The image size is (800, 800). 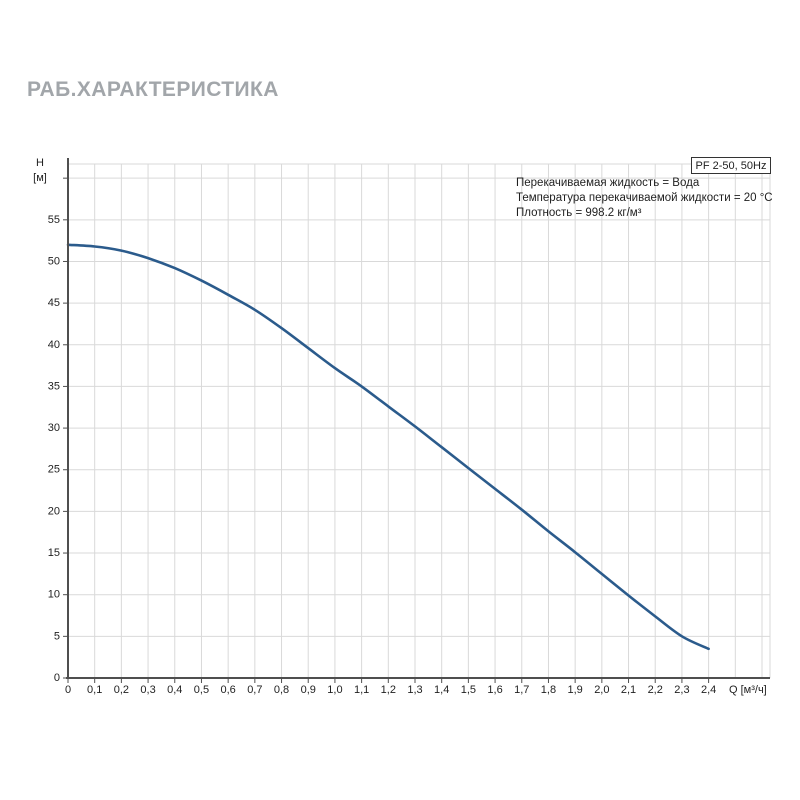 I want to click on x-tick-label: 0,3, so click(x=147, y=690).